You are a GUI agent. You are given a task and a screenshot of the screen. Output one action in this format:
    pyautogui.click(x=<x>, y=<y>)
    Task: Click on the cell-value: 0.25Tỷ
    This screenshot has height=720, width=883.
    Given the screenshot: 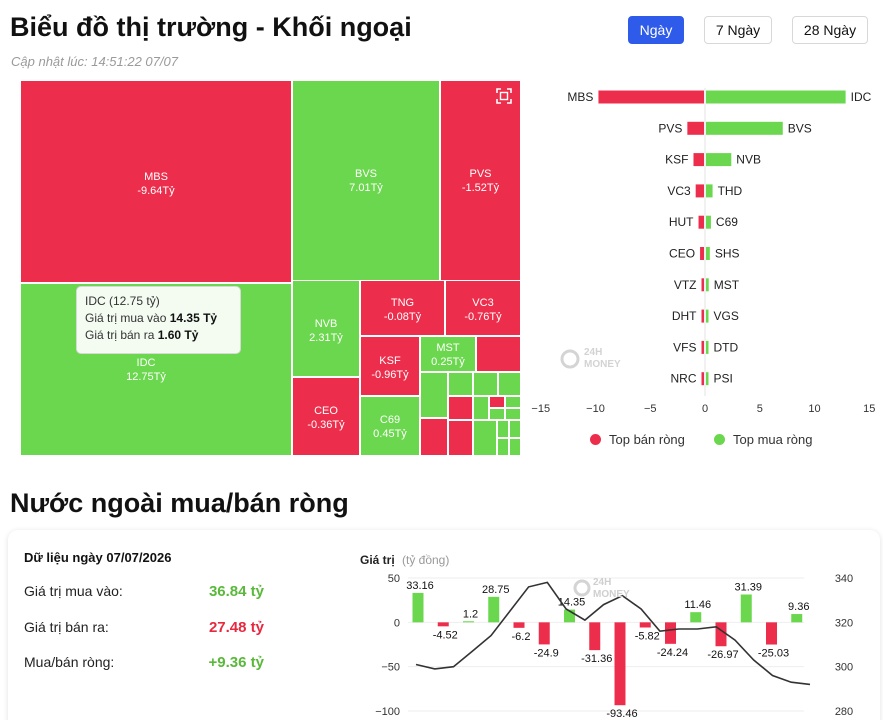 What is the action you would take?
    pyautogui.click(x=448, y=362)
    